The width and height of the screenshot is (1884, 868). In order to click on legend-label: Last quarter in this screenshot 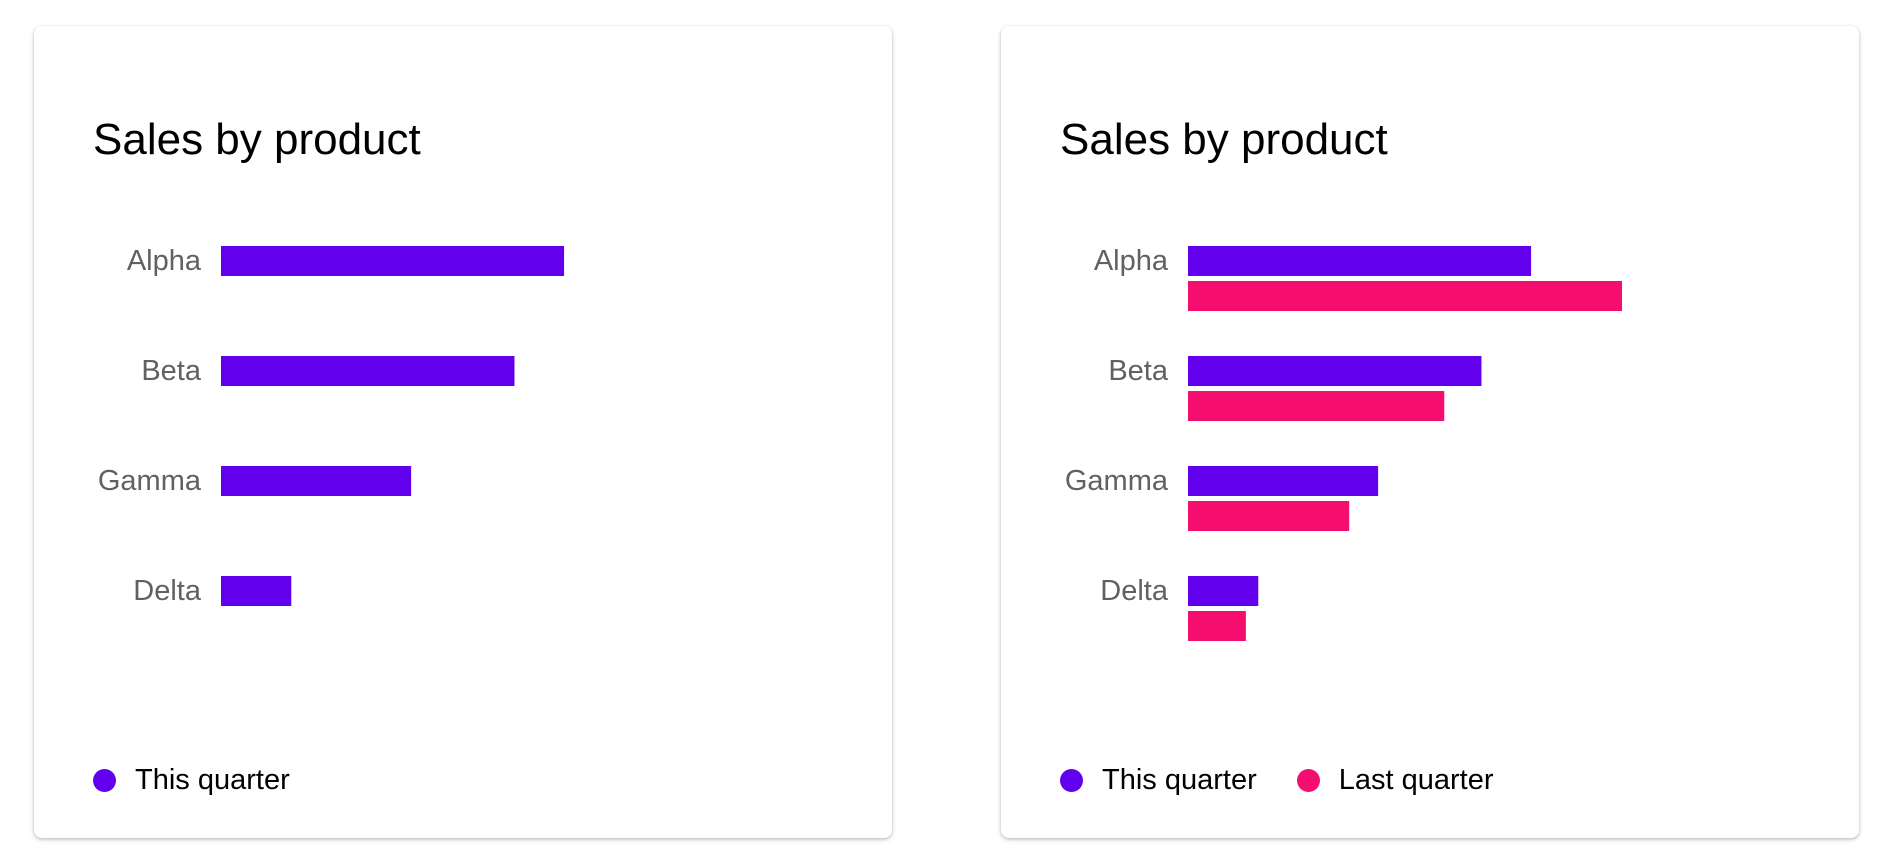, I will do `click(1416, 779)`.